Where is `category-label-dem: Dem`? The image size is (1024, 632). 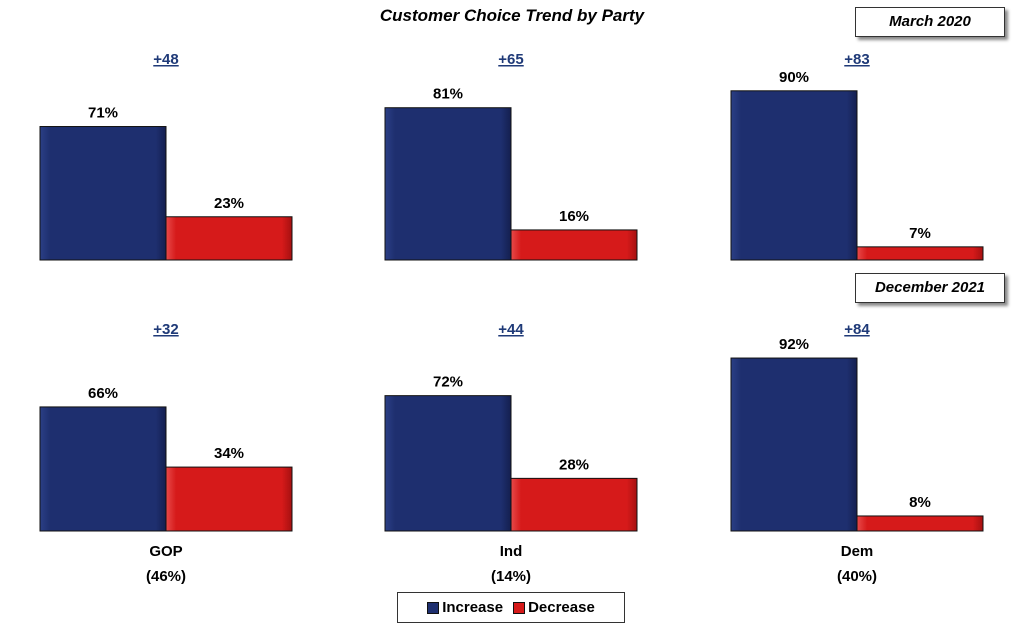
category-label-dem: Dem is located at coordinates (857, 551).